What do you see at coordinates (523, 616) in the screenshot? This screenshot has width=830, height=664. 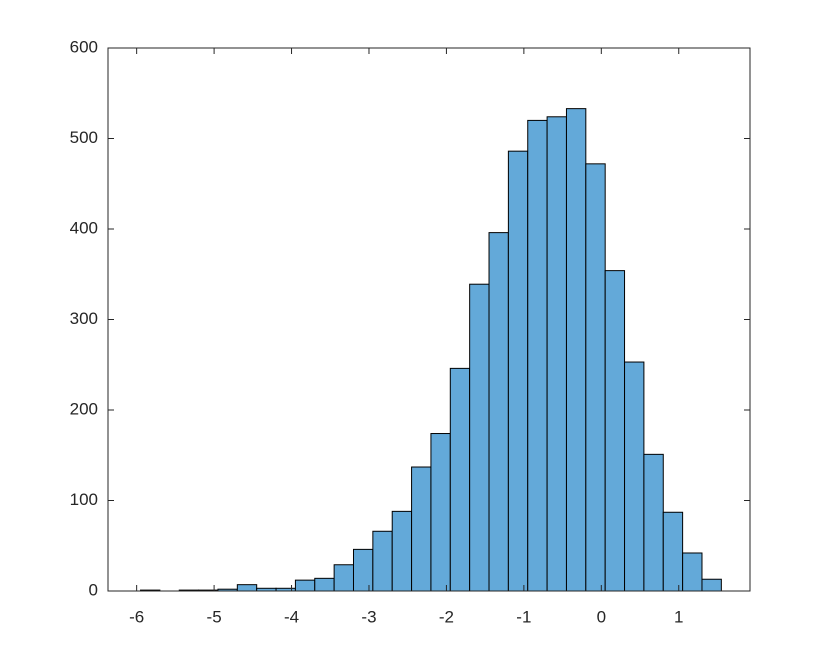 I see `x-tick-label: -1` at bounding box center [523, 616].